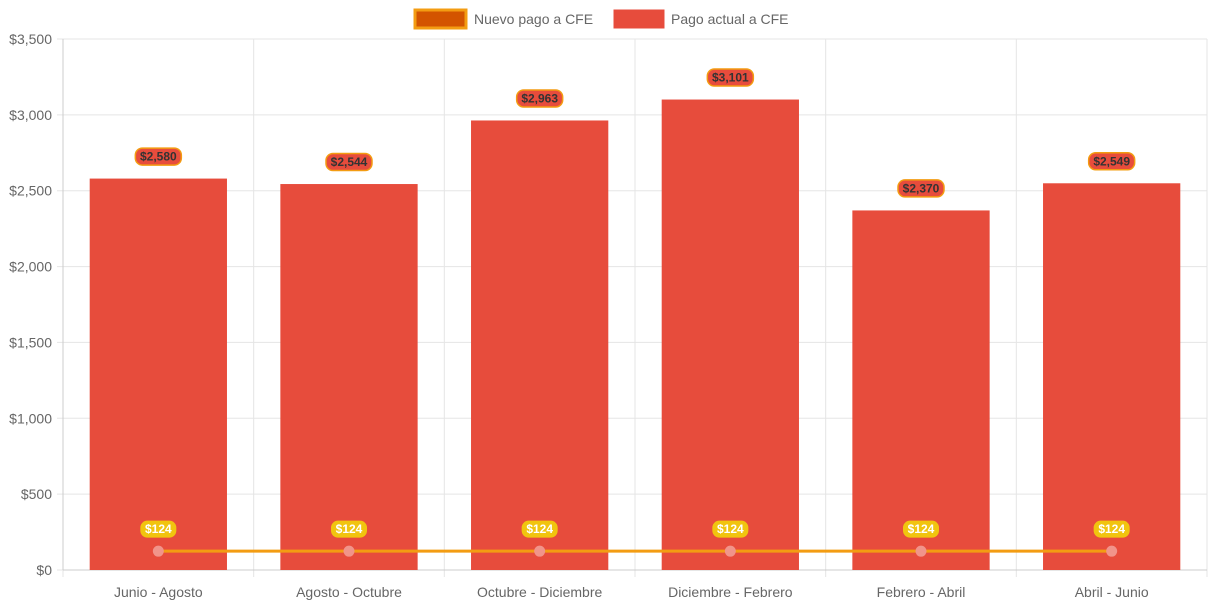 This screenshot has height=606, width=1213. I want to click on legend-label: Pago actual a CFE, so click(730, 19).